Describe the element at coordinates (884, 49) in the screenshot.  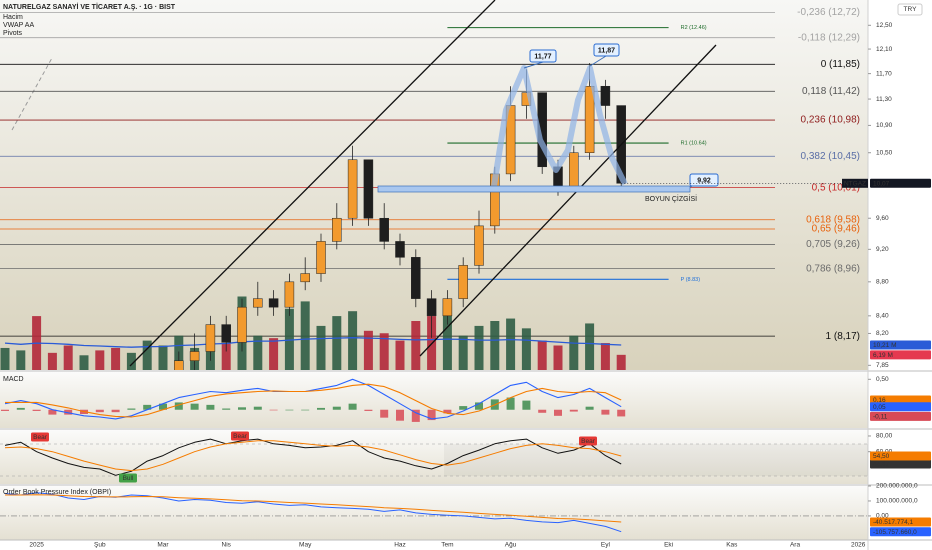
I see `y-tick-label: 12,10` at that location.